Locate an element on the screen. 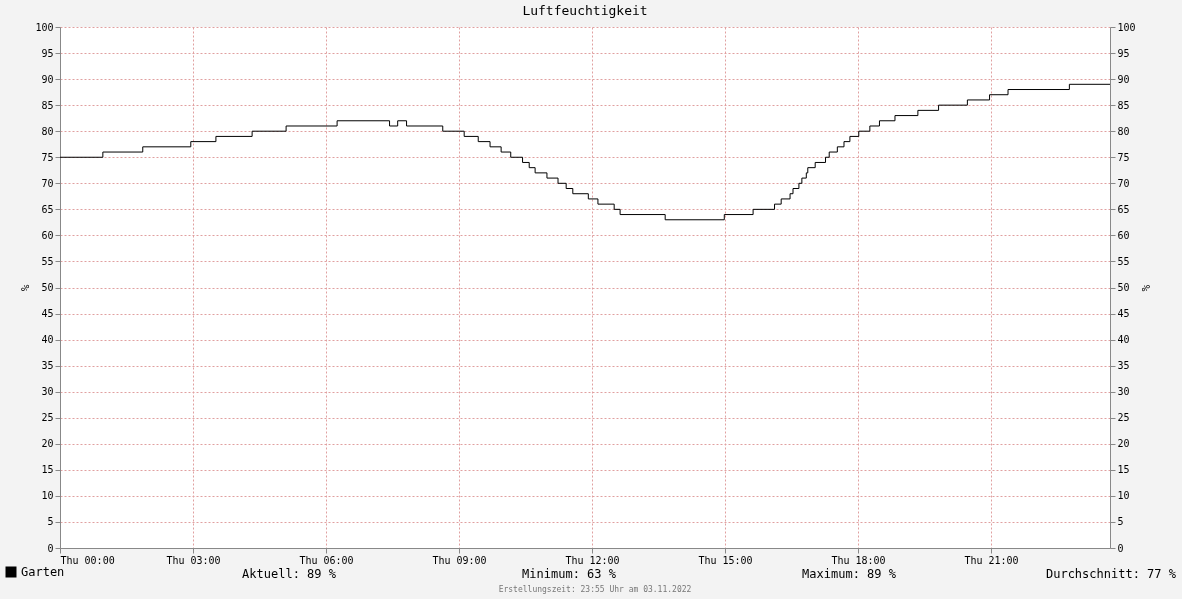 This screenshot has height=600, width=1200. y2-tick-label: 100 is located at coordinates (1126, 27).